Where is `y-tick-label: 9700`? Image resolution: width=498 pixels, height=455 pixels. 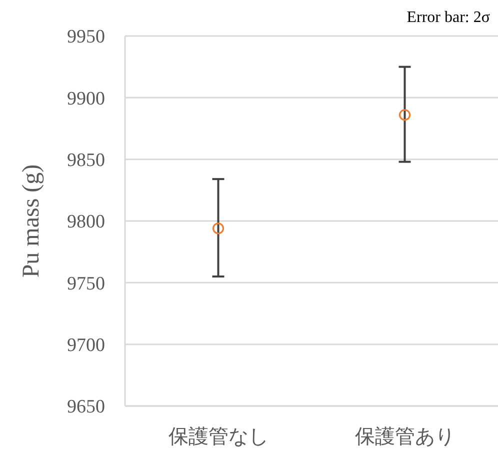 y-tick-label: 9700 is located at coordinates (86, 345).